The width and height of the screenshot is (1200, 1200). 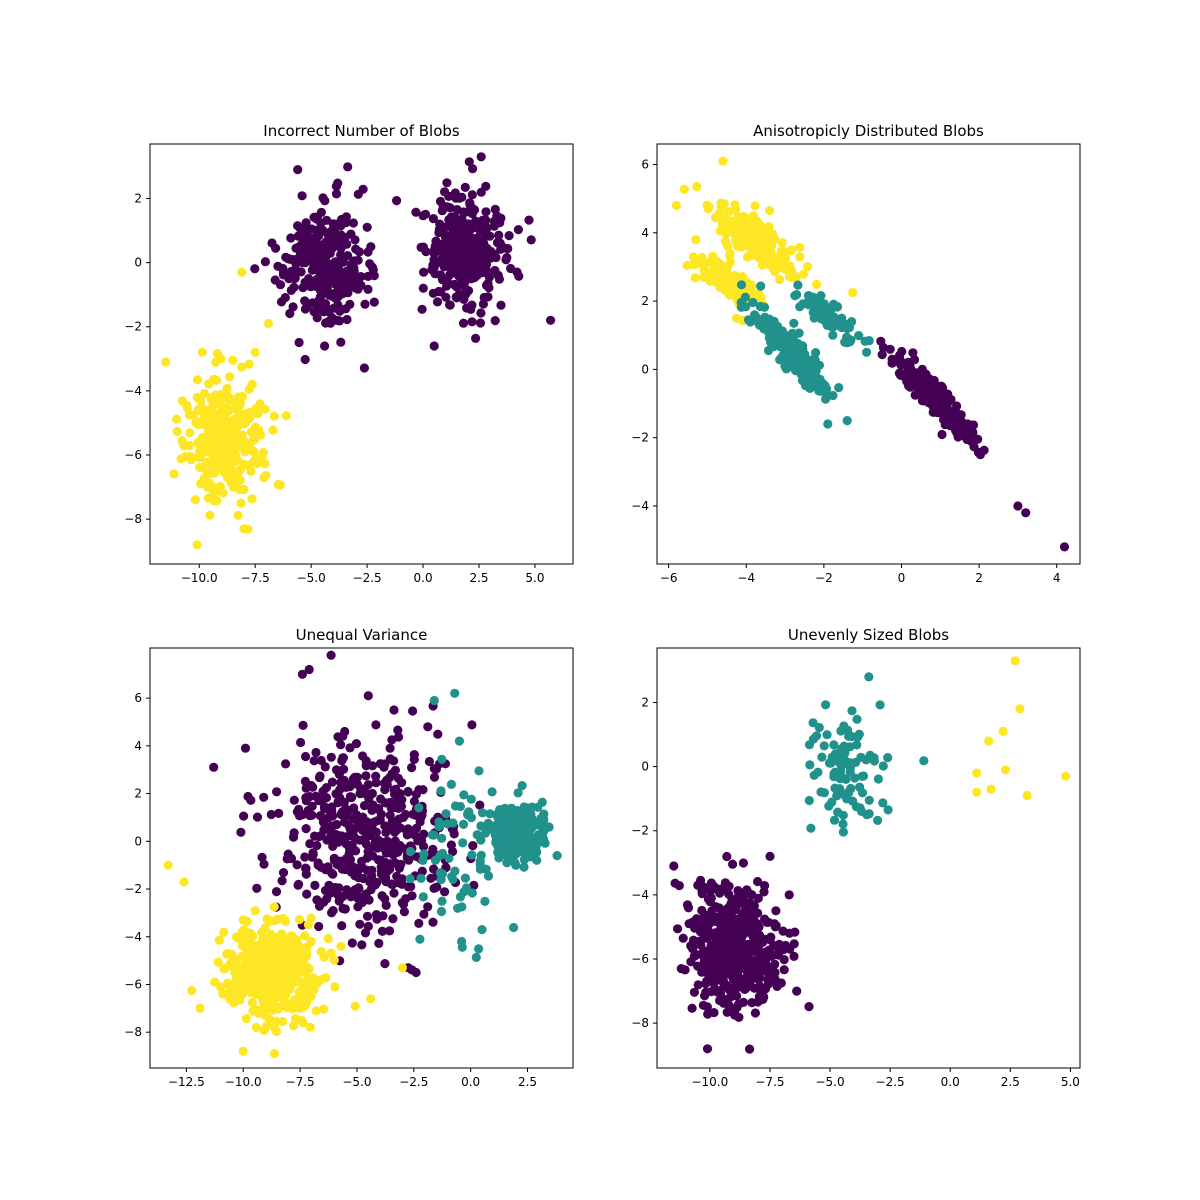 I want to click on x-tick-label: −6, so click(x=669, y=578).